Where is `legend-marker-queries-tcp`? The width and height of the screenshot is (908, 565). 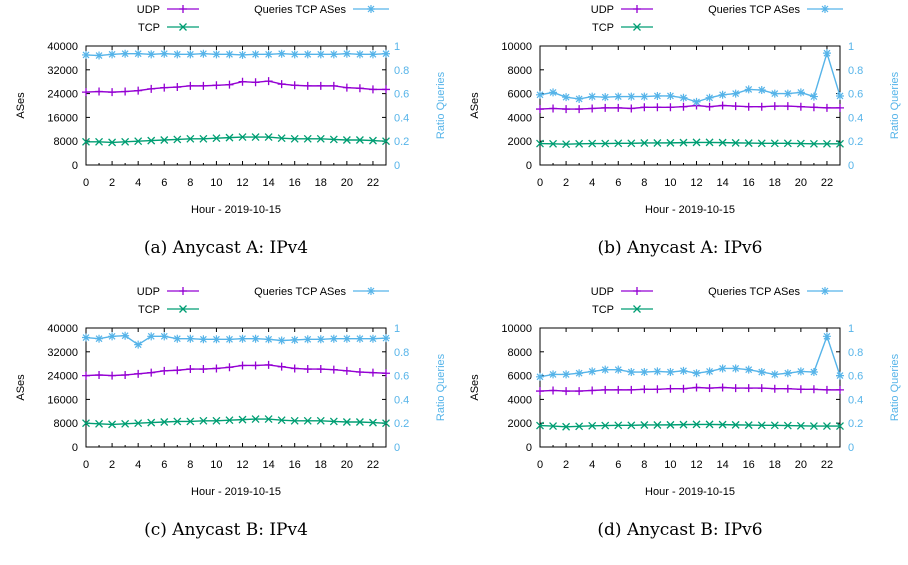
legend-marker-queries-tcp is located at coordinates (825, 291).